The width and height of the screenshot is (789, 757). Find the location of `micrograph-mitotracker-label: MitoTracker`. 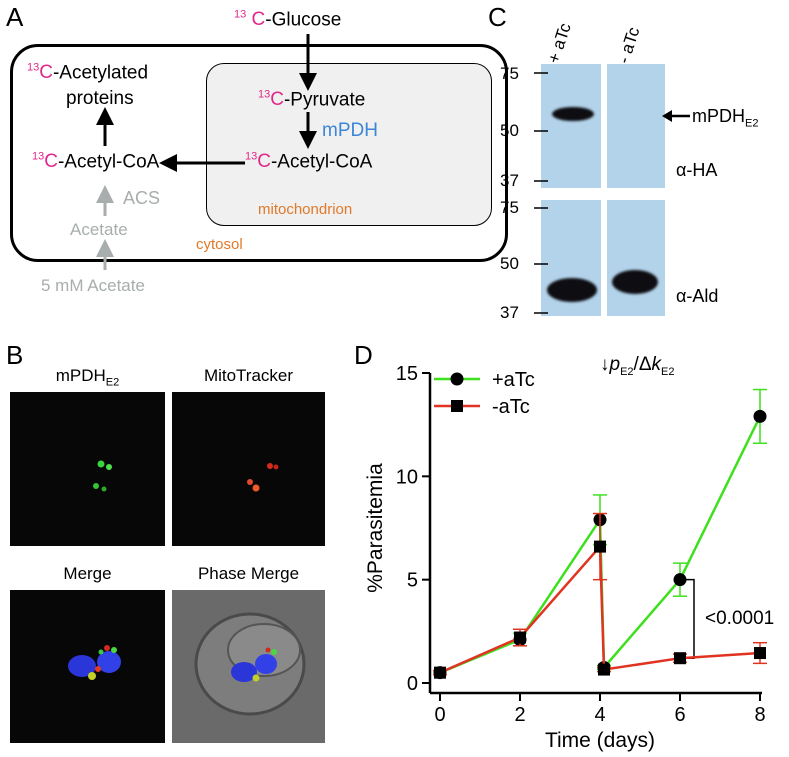

micrograph-mitotracker-label: MitoTracker is located at coordinates (248, 375).